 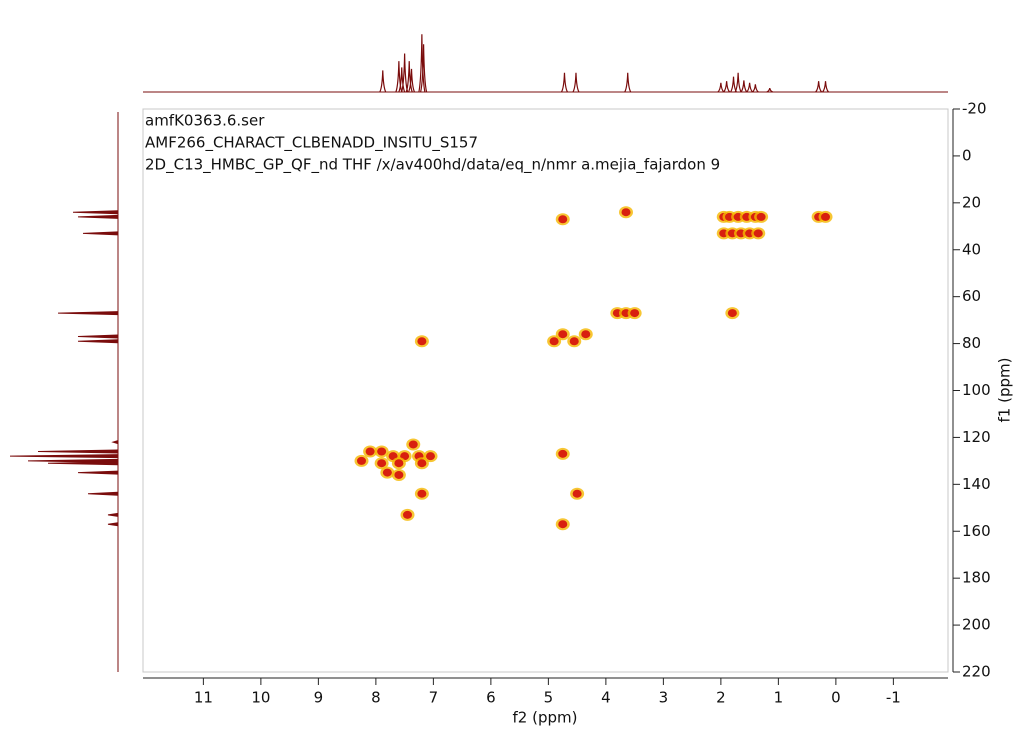 I want to click on x-tick-label: 11, so click(x=203, y=698).